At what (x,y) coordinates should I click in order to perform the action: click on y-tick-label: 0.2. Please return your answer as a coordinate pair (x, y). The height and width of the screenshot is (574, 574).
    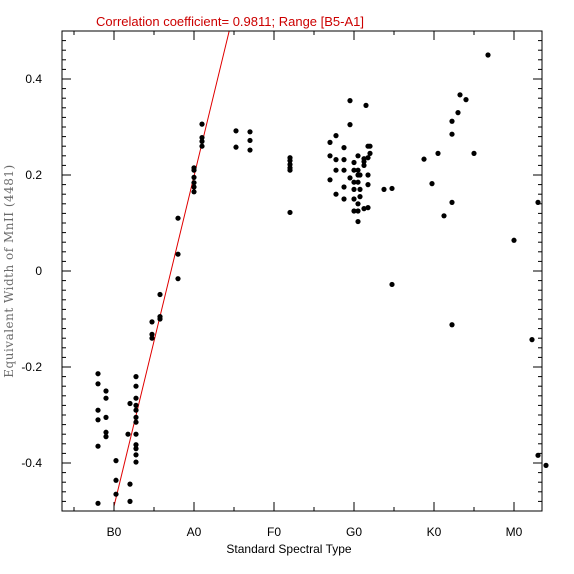
    Looking at the image, I should click on (33, 175).